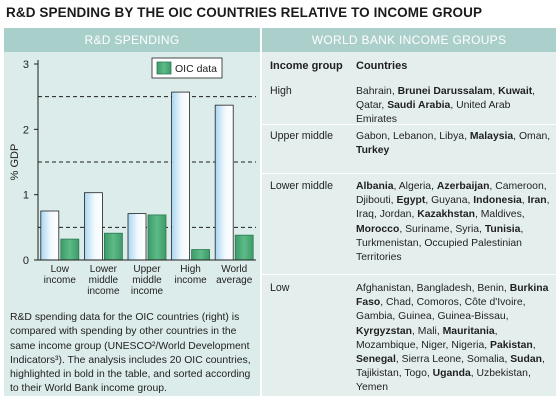  What do you see at coordinates (384, 331) in the screenshot?
I see `oic-country: Kyrgyzstan` at bounding box center [384, 331].